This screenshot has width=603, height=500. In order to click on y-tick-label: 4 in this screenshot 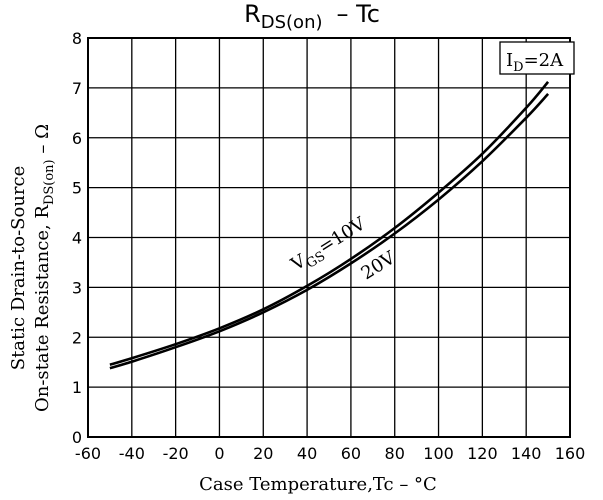, I will do `click(77, 238)`.